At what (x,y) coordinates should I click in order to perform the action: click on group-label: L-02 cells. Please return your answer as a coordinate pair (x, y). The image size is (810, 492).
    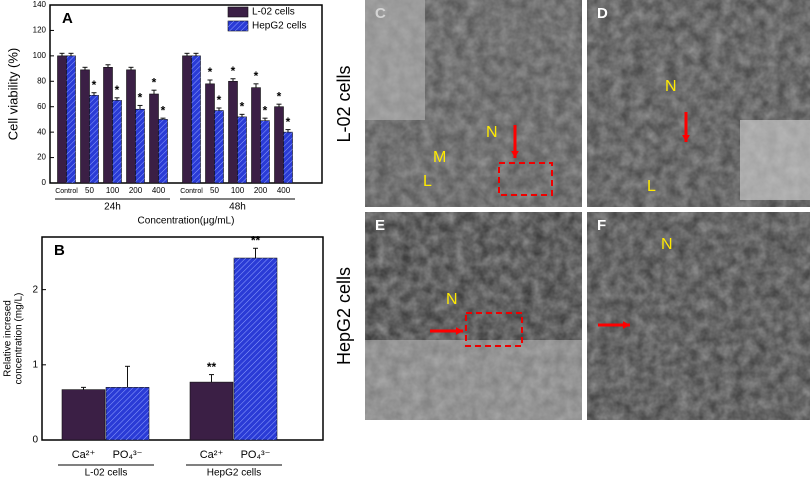
    Looking at the image, I should click on (106, 473).